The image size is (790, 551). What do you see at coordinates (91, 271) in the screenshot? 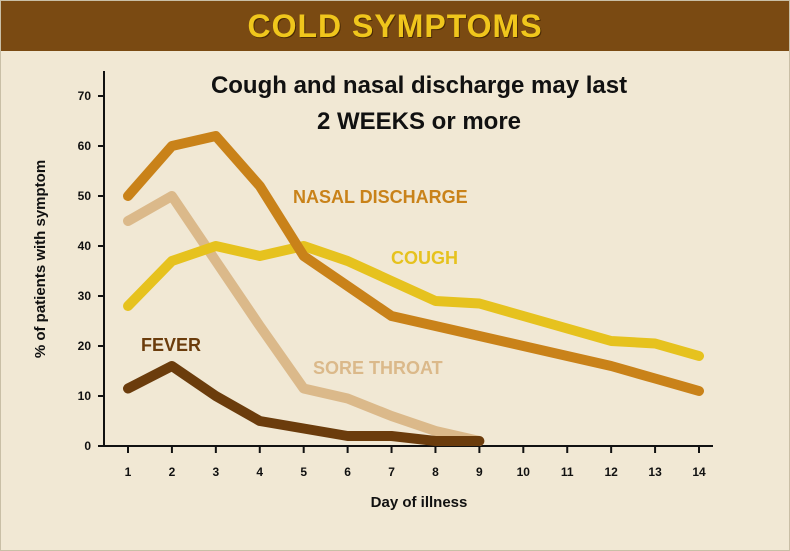
I see `y-ticks: 0 10 20 30 40 50 60 70` at bounding box center [91, 271].